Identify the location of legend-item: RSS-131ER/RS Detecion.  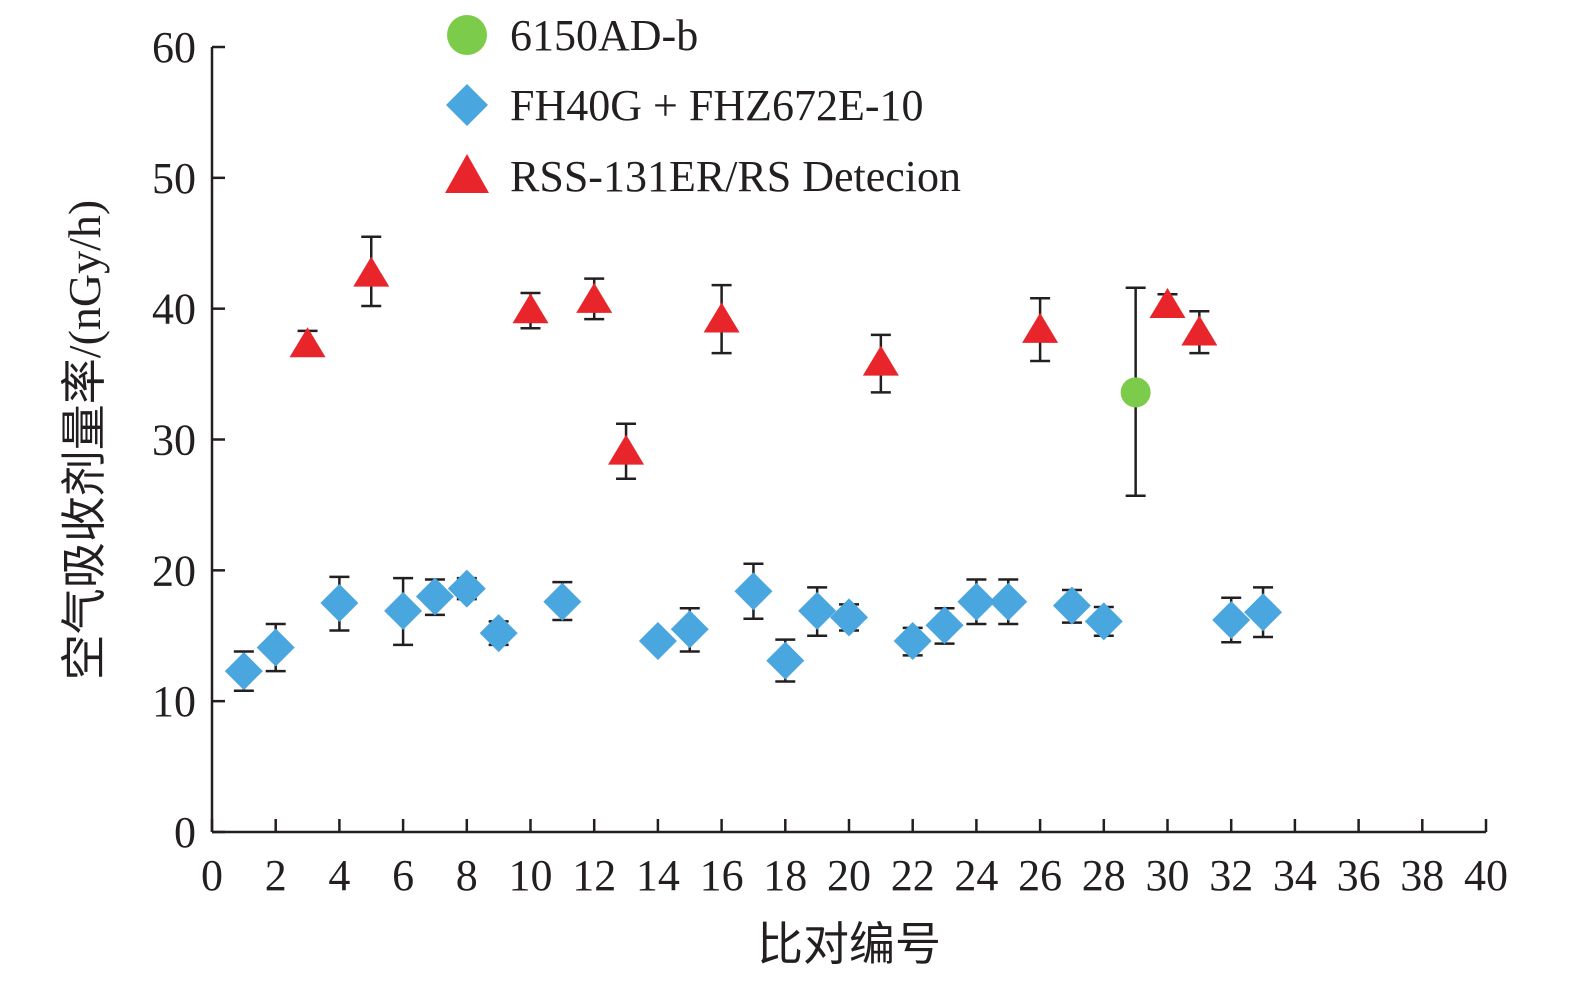
(703, 176).